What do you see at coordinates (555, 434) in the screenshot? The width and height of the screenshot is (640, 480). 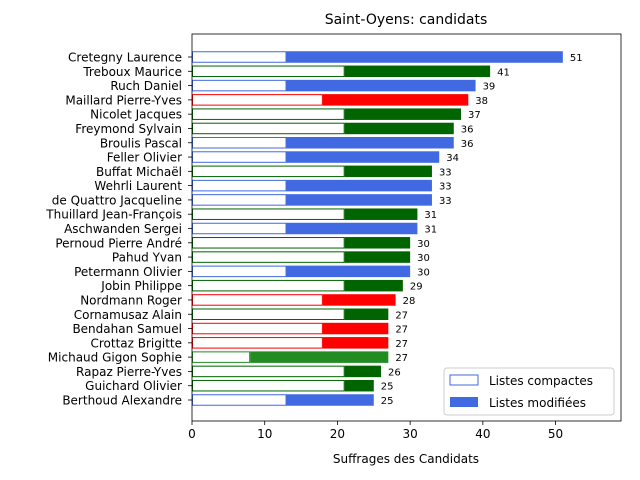 I see `x-tick-label: 50` at bounding box center [555, 434].